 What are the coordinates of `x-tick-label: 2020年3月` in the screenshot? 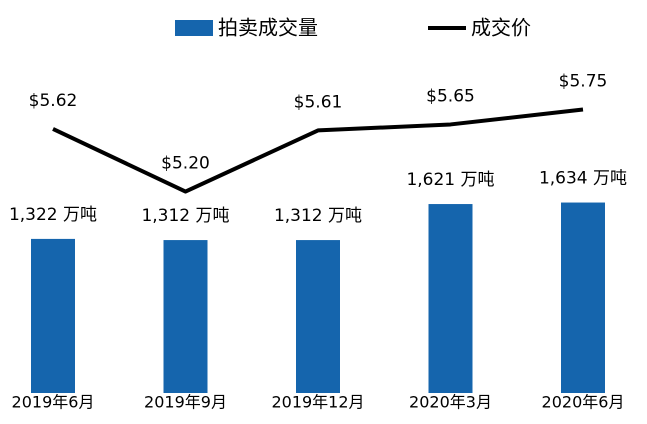 It's located at (450, 402).